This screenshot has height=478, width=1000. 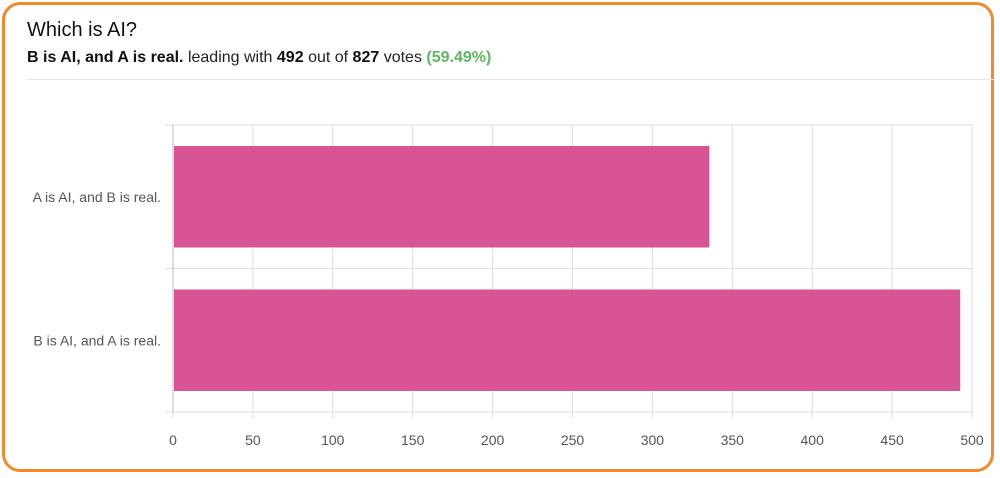 I want to click on x-tick-label: 200, so click(x=493, y=440).